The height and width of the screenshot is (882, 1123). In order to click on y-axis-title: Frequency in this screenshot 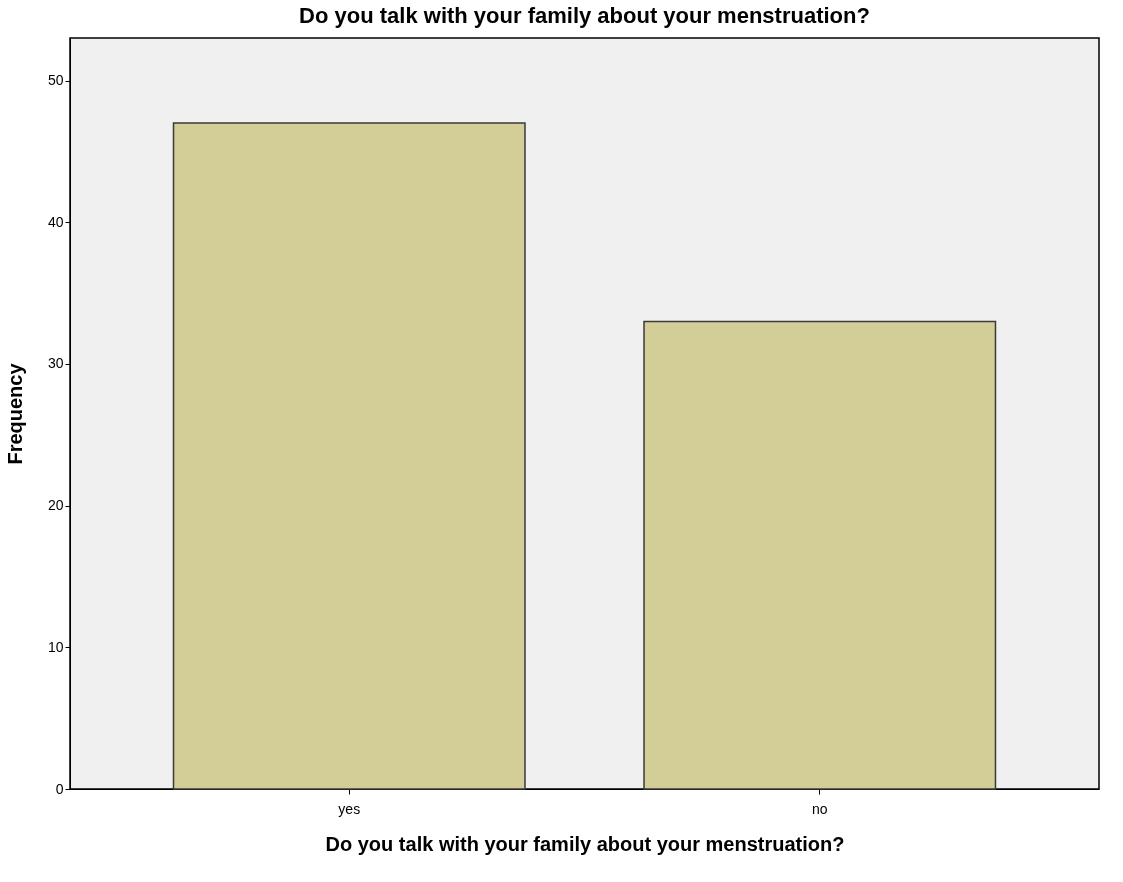, I will do `click(14, 413)`.